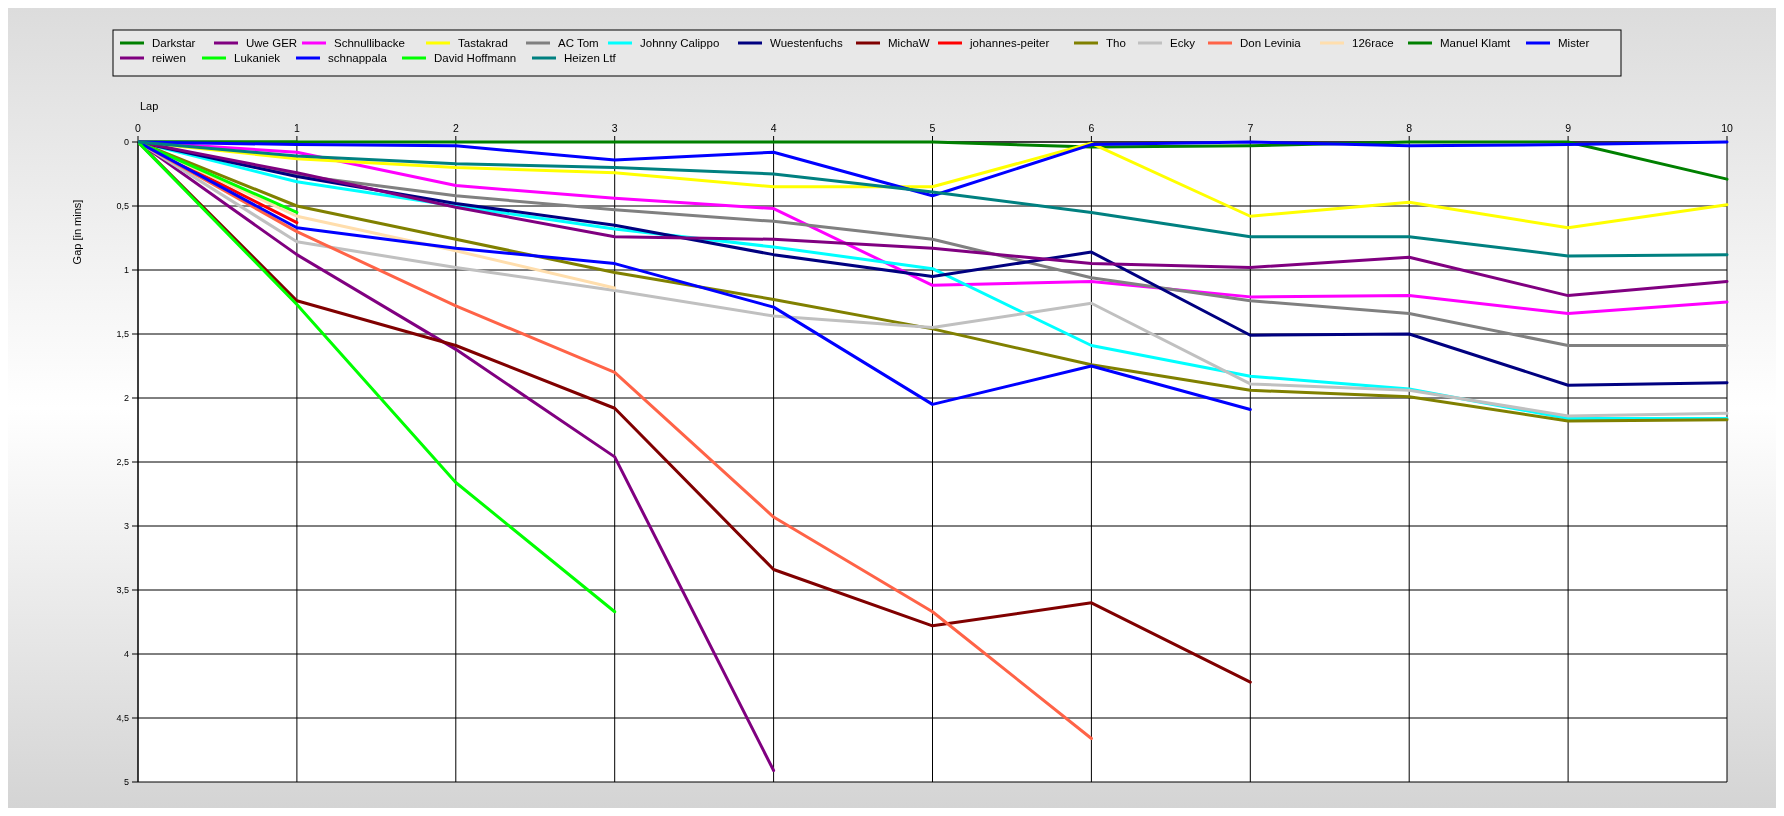 The image size is (1784, 816). What do you see at coordinates (77, 232) in the screenshot?
I see `y-axis-title: Gap [in mins]` at bounding box center [77, 232].